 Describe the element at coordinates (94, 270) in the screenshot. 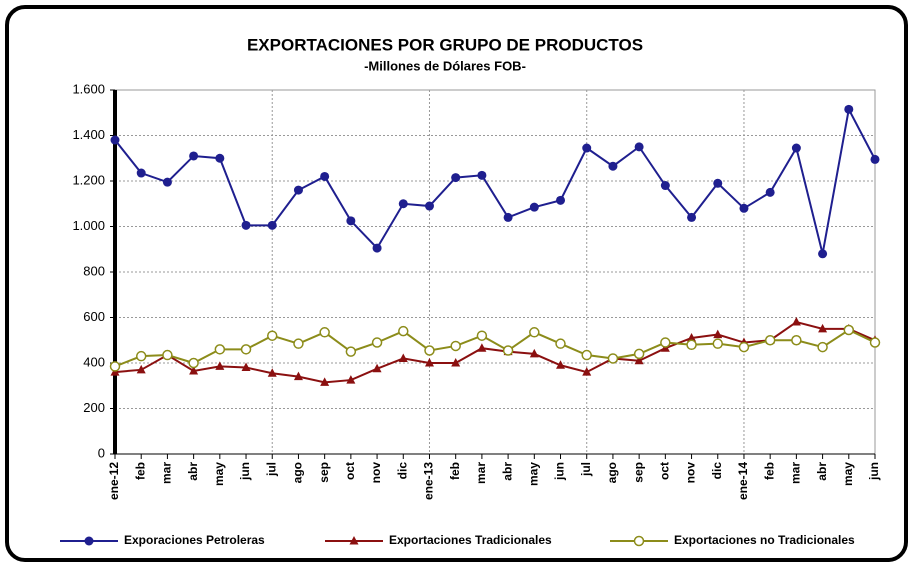

I see `y-tick-label: 800` at that location.